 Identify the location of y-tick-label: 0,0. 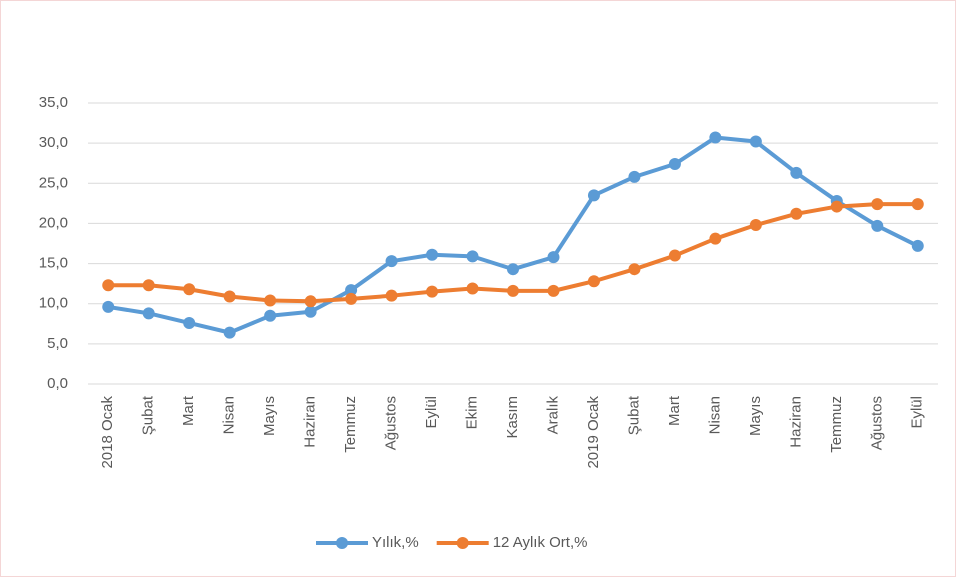
(57, 383).